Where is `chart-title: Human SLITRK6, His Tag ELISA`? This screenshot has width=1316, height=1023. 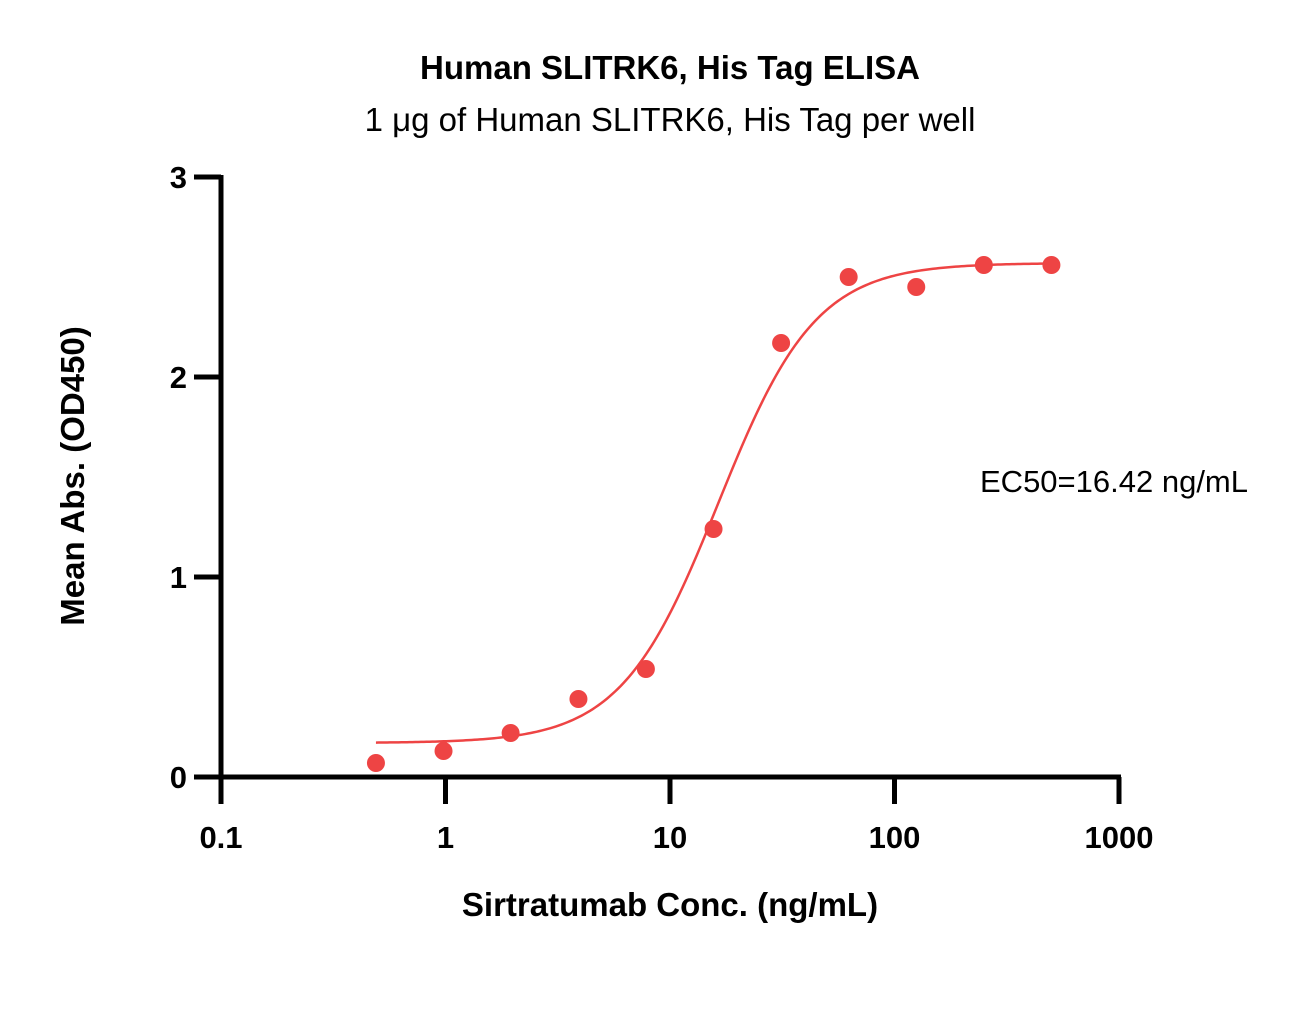
chart-title: Human SLITRK6, His Tag ELISA is located at coordinates (670, 67).